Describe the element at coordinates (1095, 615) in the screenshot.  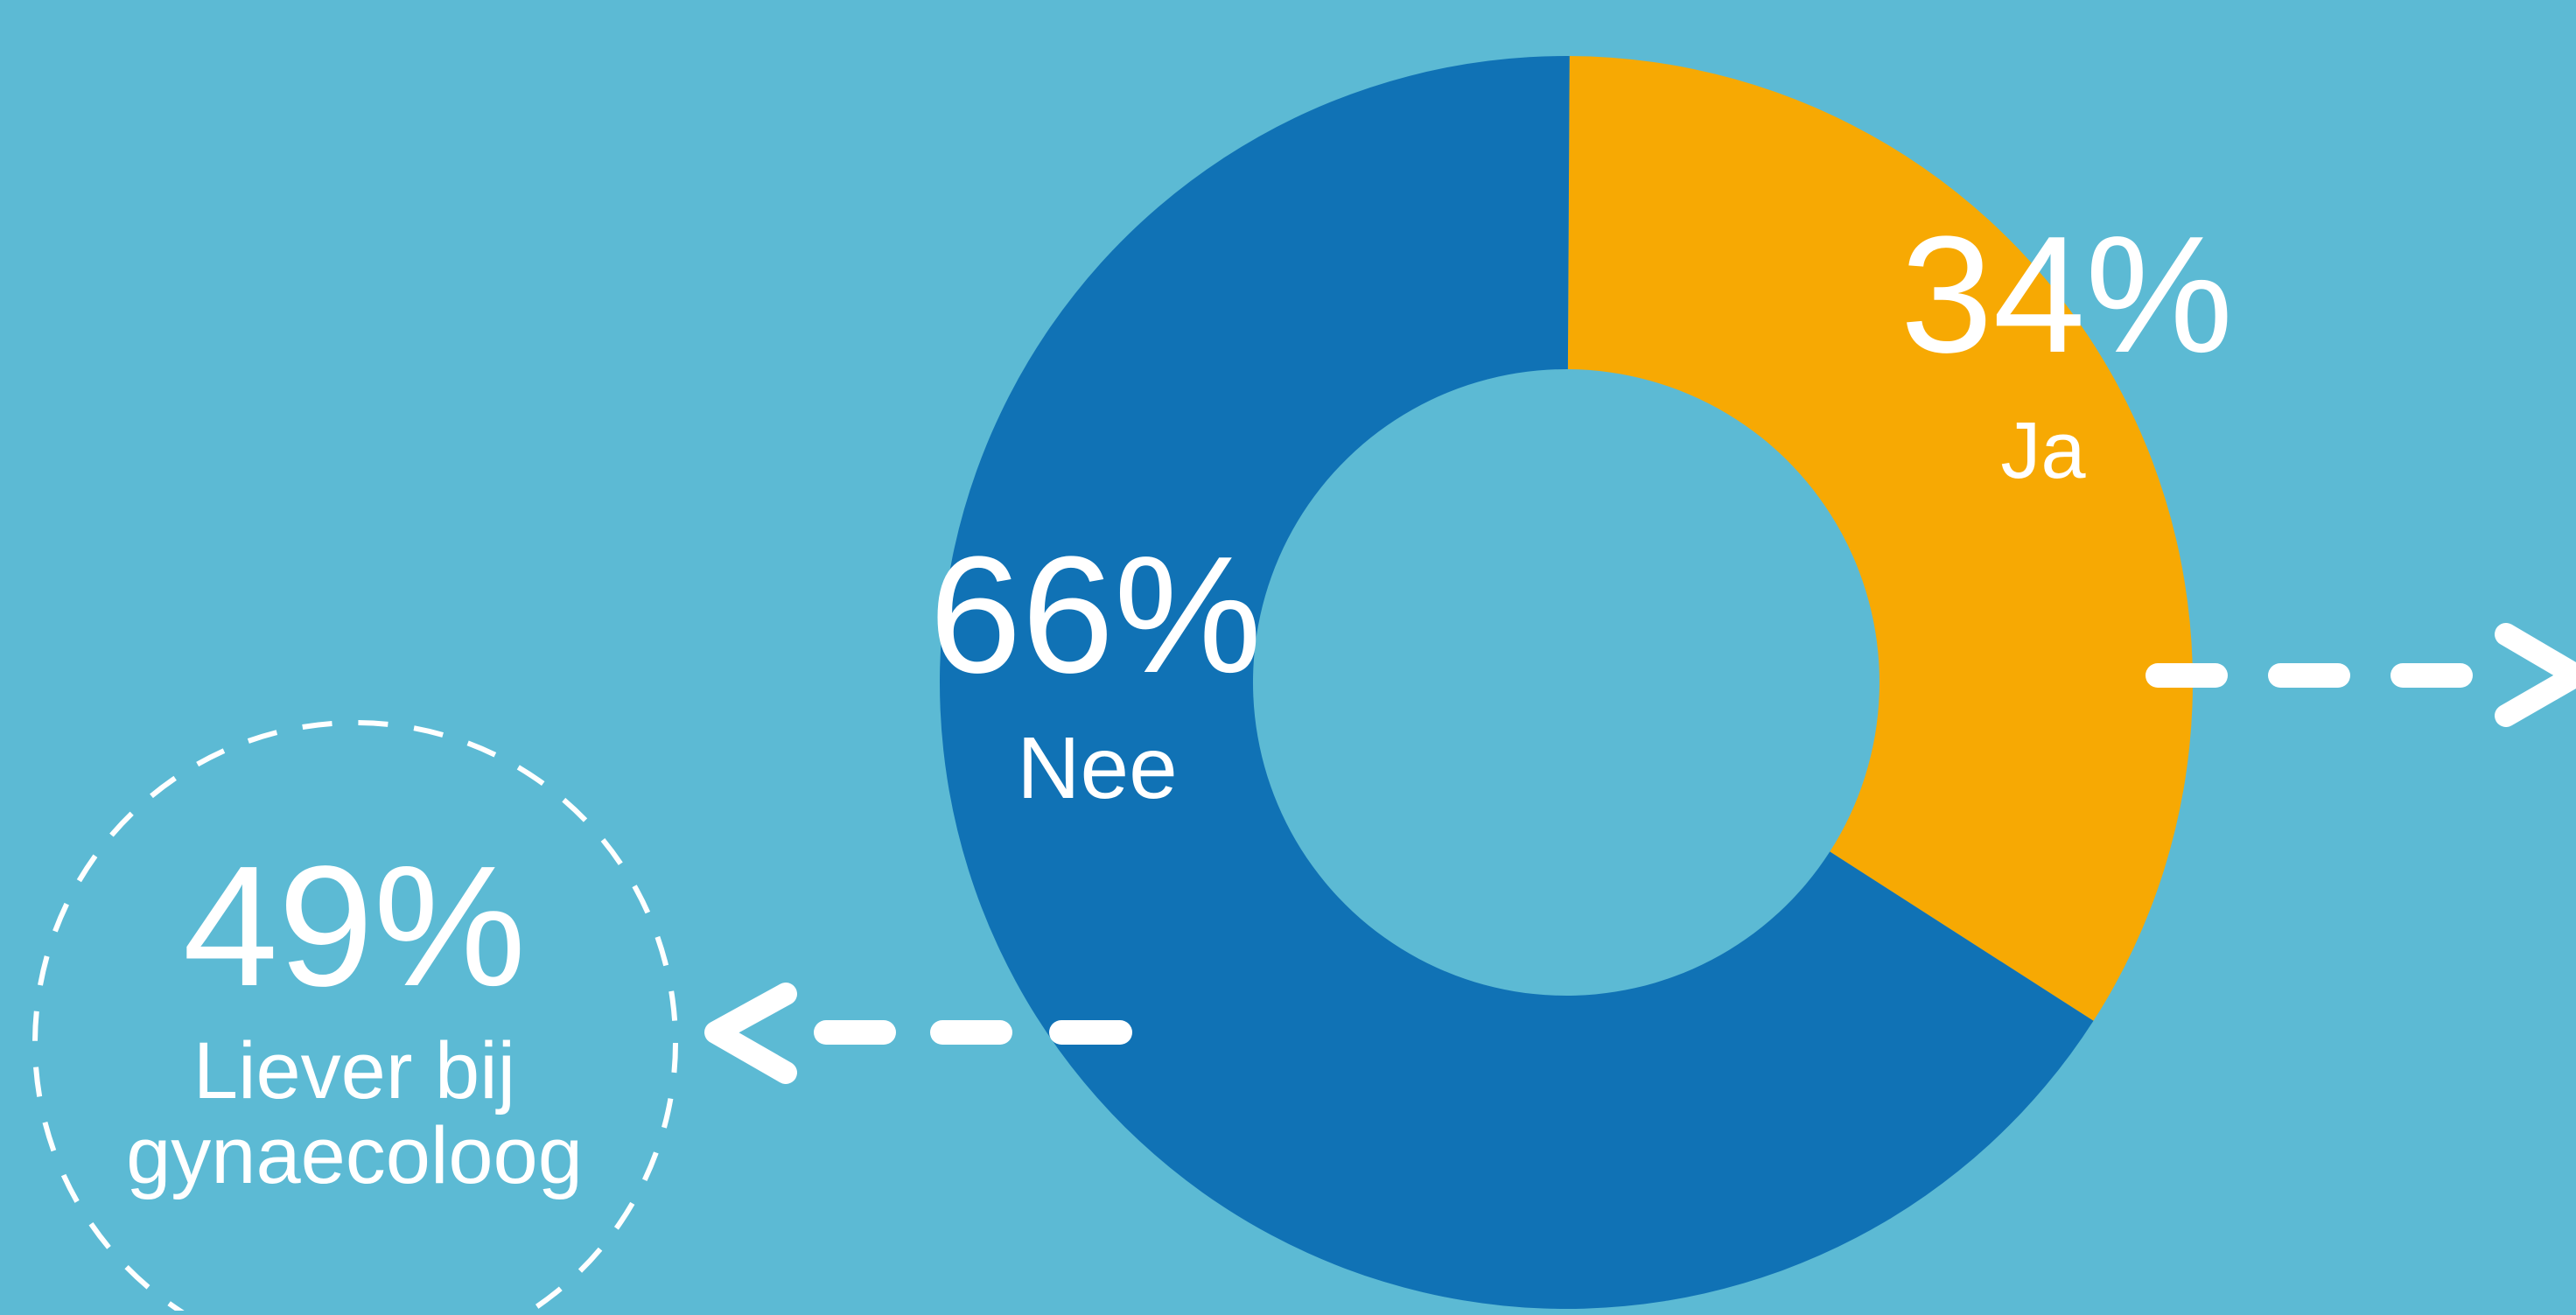
I see `nee-value-label: 66%` at that location.